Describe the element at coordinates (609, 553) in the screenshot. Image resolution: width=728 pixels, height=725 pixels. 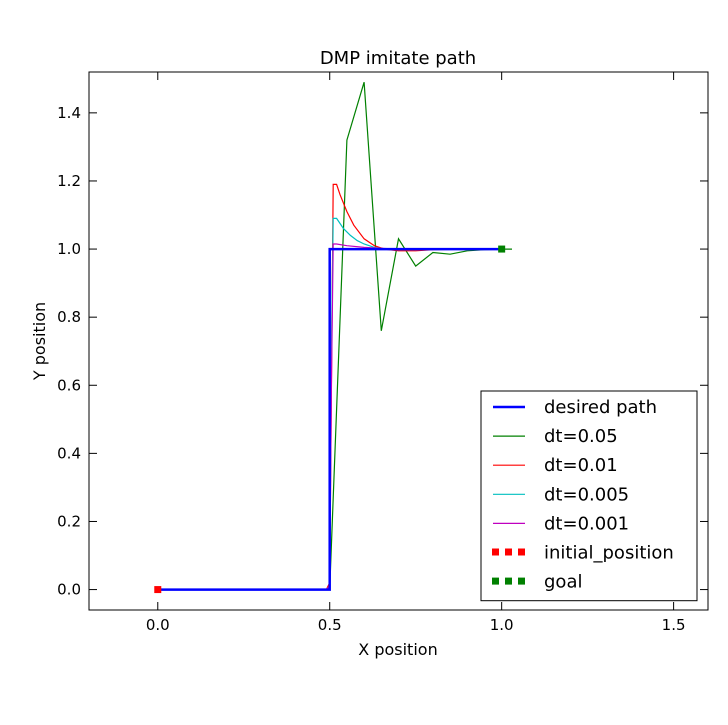
I see `legend-label: initial_position` at that location.